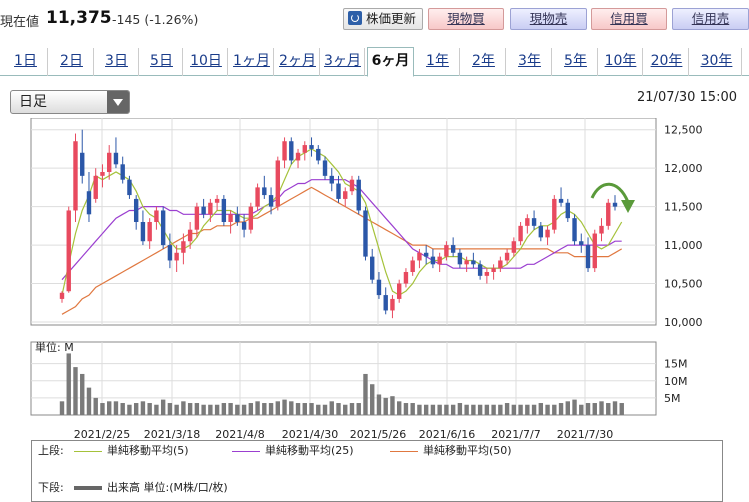  What do you see at coordinates (667, 62) in the screenshot?
I see `tab-15: 20年` at bounding box center [667, 62].